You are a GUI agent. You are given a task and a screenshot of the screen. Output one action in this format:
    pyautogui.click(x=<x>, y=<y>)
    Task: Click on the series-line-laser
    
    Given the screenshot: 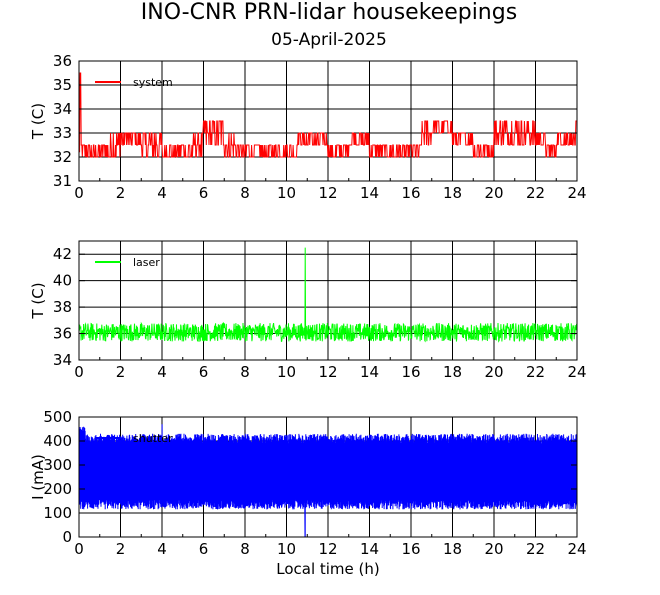 What is the action you would take?
    pyautogui.click(x=328, y=295)
    